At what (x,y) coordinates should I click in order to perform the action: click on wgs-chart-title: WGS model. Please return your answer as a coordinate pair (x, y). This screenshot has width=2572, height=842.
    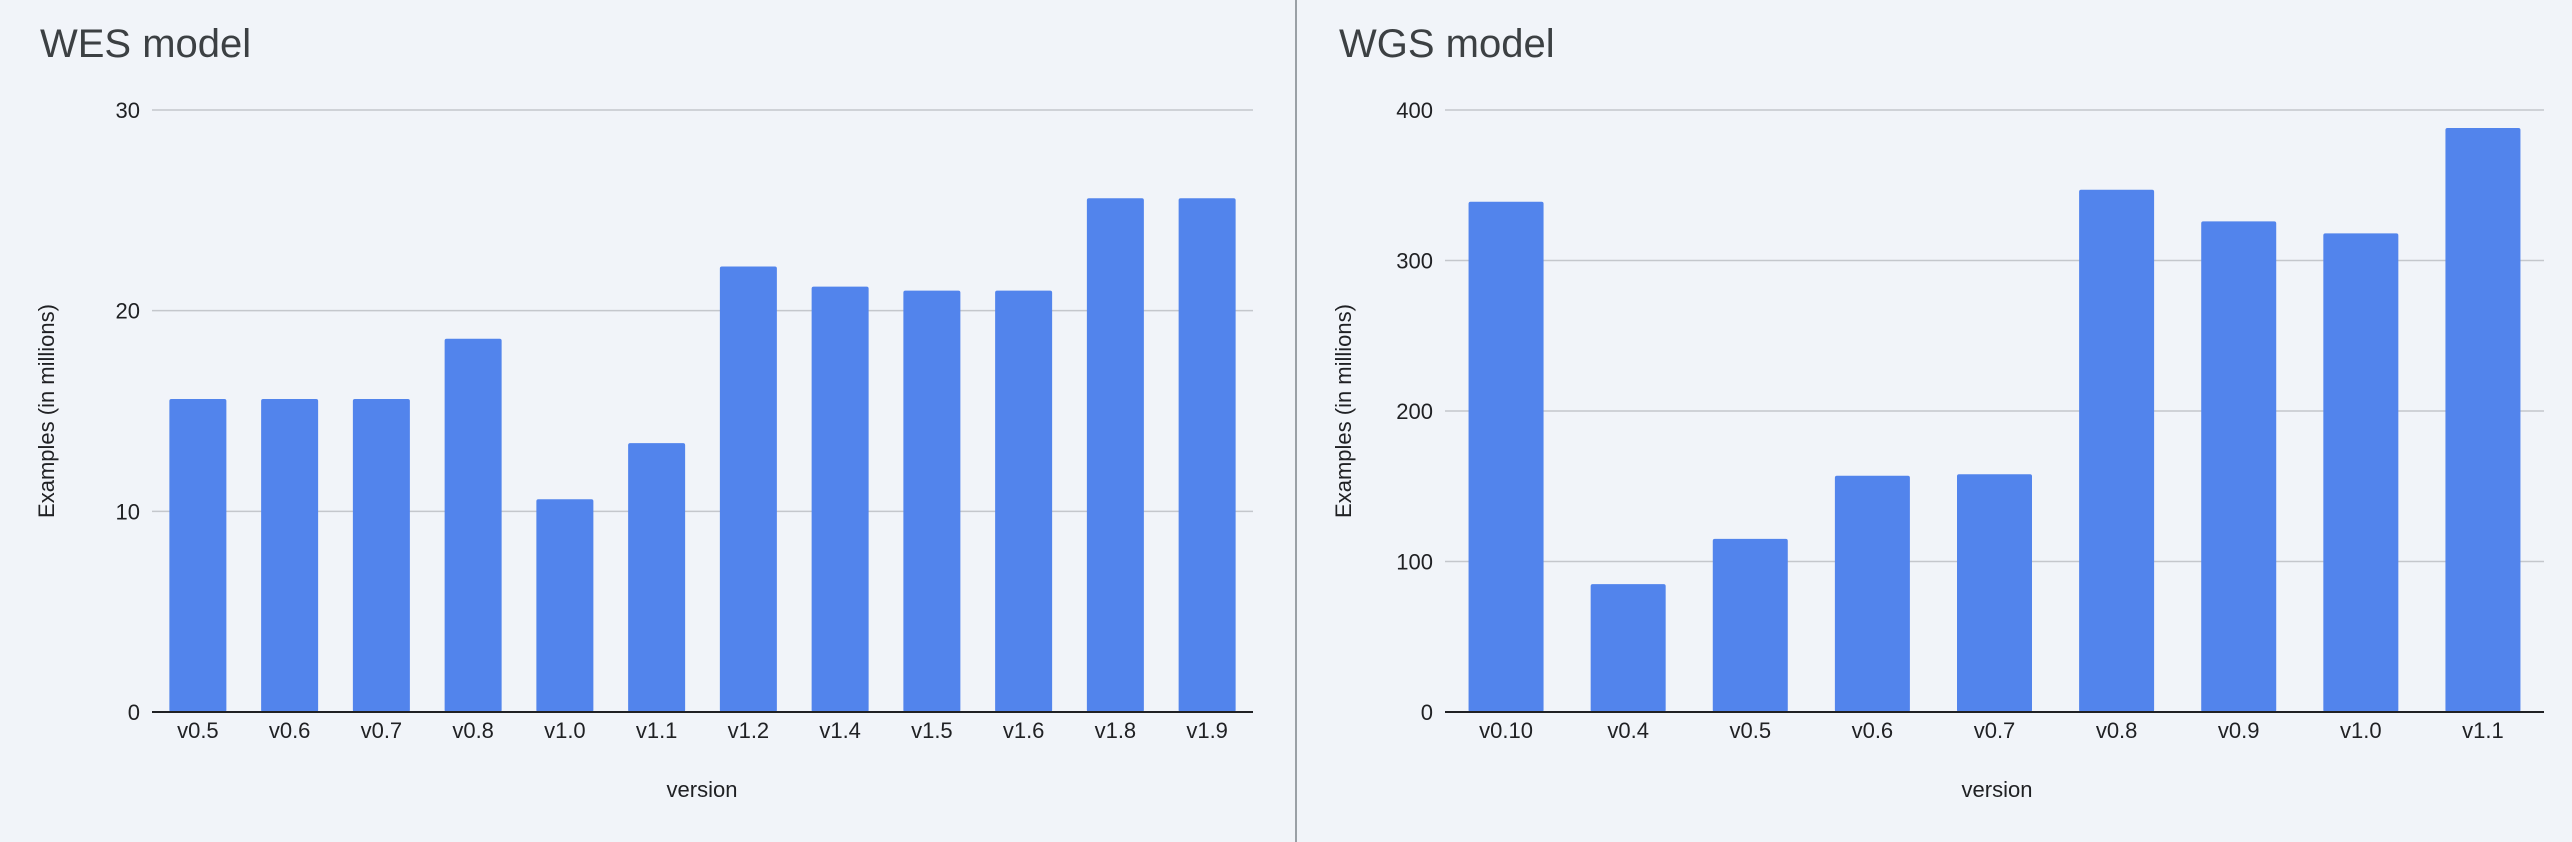
    Looking at the image, I should click on (1447, 44).